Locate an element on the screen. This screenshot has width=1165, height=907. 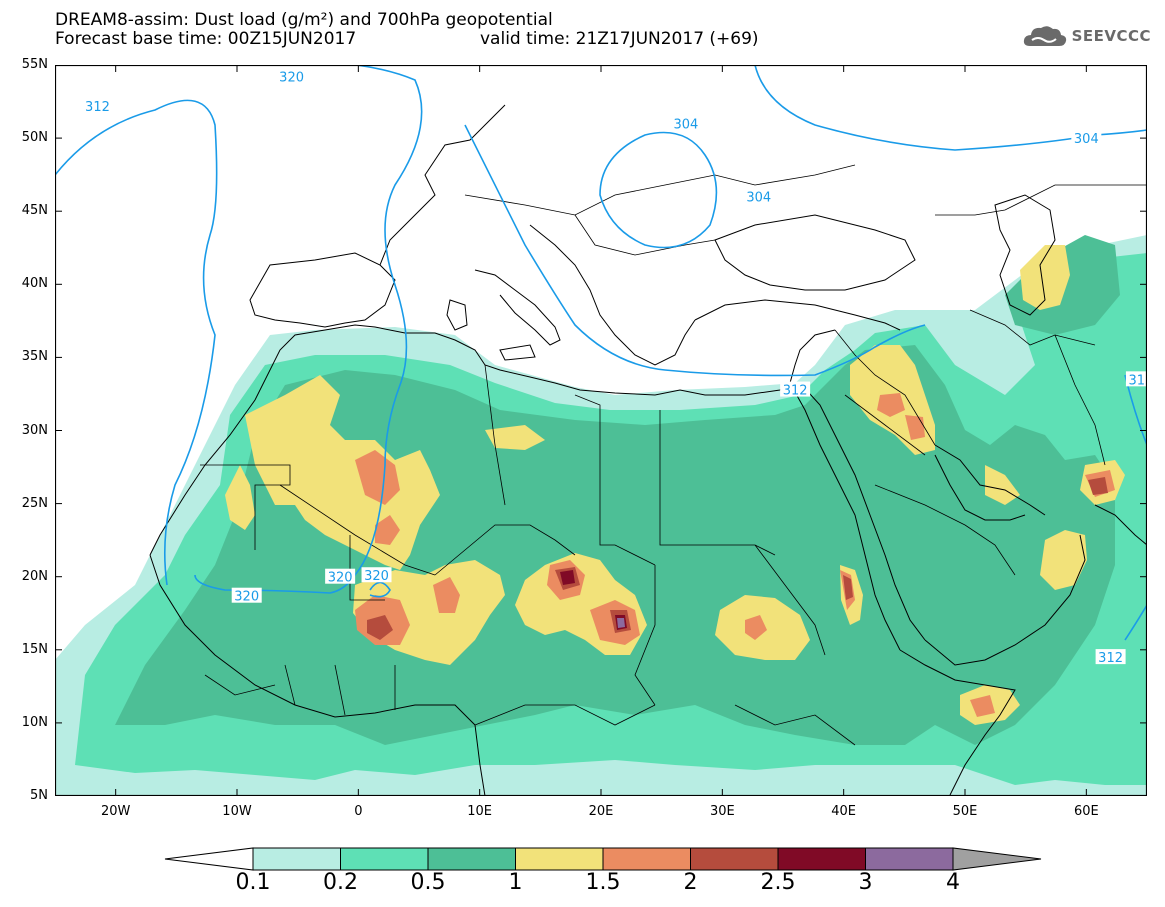
colorbar-label: 0.1 is located at coordinates (253, 882).